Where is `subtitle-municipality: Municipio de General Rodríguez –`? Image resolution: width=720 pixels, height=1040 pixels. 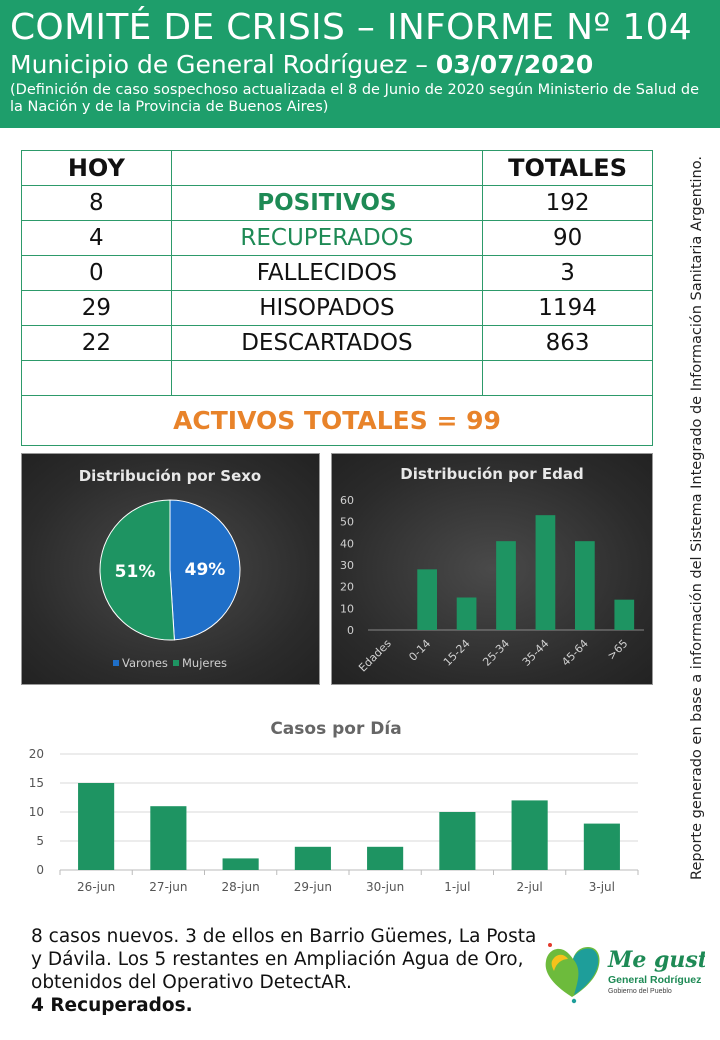
subtitle-municipality: Municipio de General Rodríguez – is located at coordinates (223, 64).